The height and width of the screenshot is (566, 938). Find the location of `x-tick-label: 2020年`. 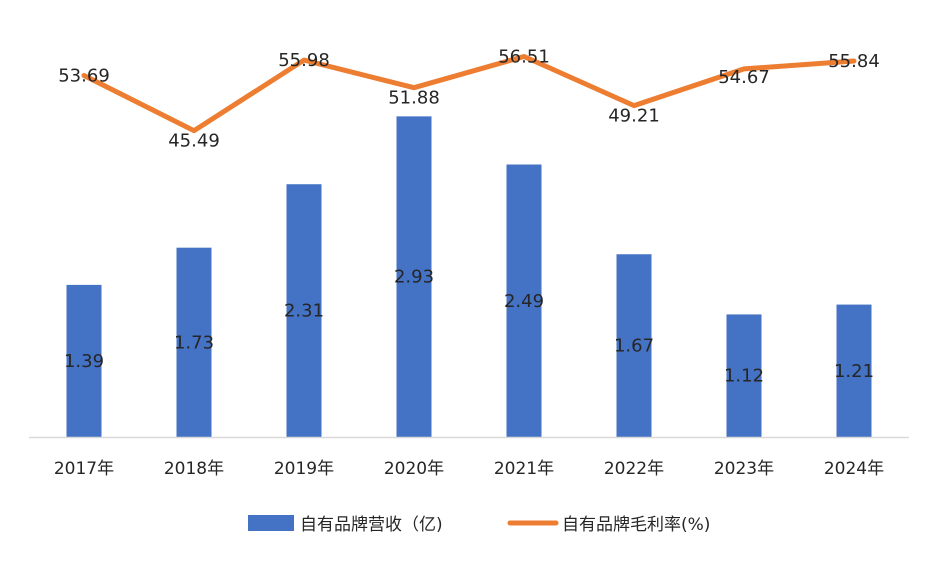

x-tick-label: 2020年 is located at coordinates (414, 469).